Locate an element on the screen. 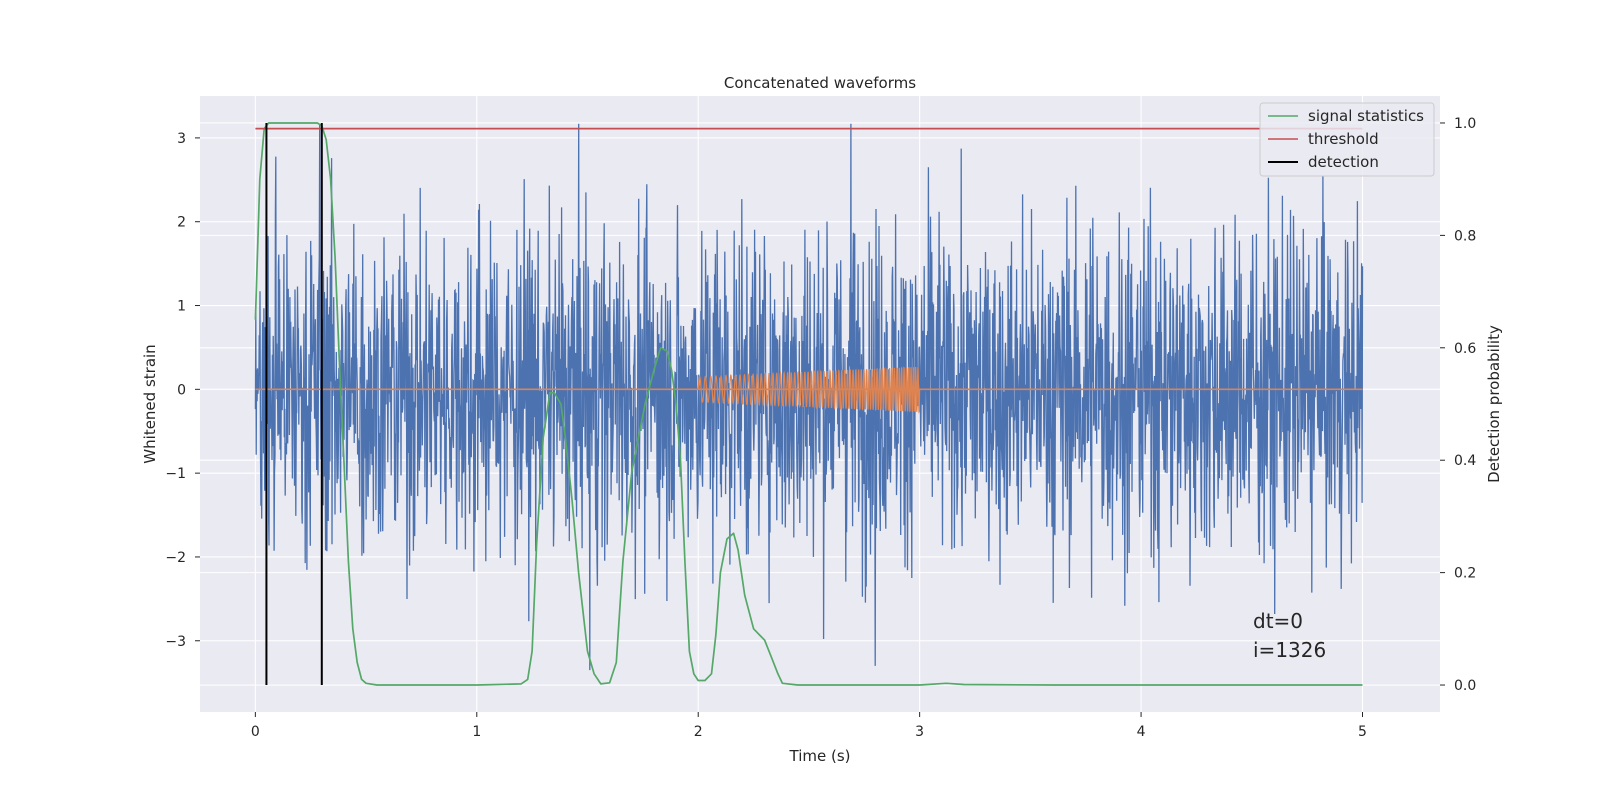  x-tick-label: 0 is located at coordinates (255, 732).